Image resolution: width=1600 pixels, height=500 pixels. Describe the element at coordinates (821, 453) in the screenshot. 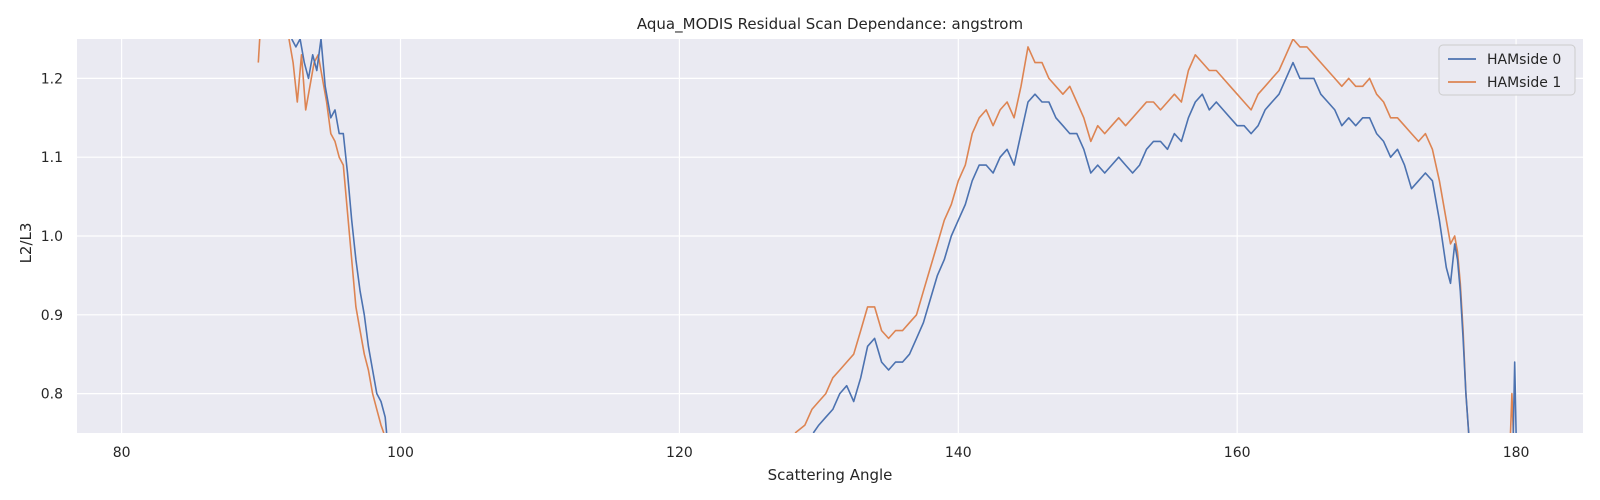

I see `x-axis: 80 100 120 140 160 180` at that location.